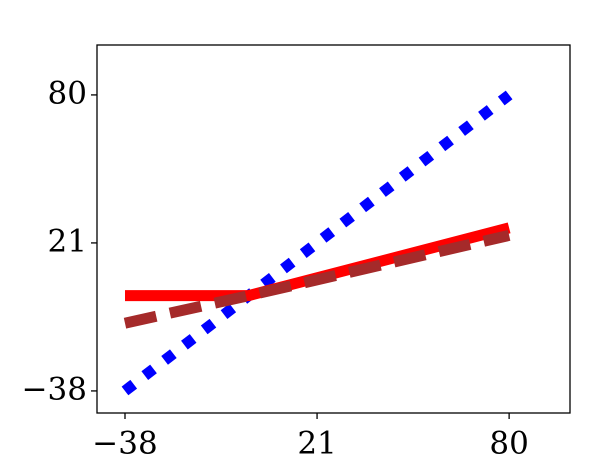 The height and width of the screenshot is (467, 598). I want to click on series-line, so click(317, 279).